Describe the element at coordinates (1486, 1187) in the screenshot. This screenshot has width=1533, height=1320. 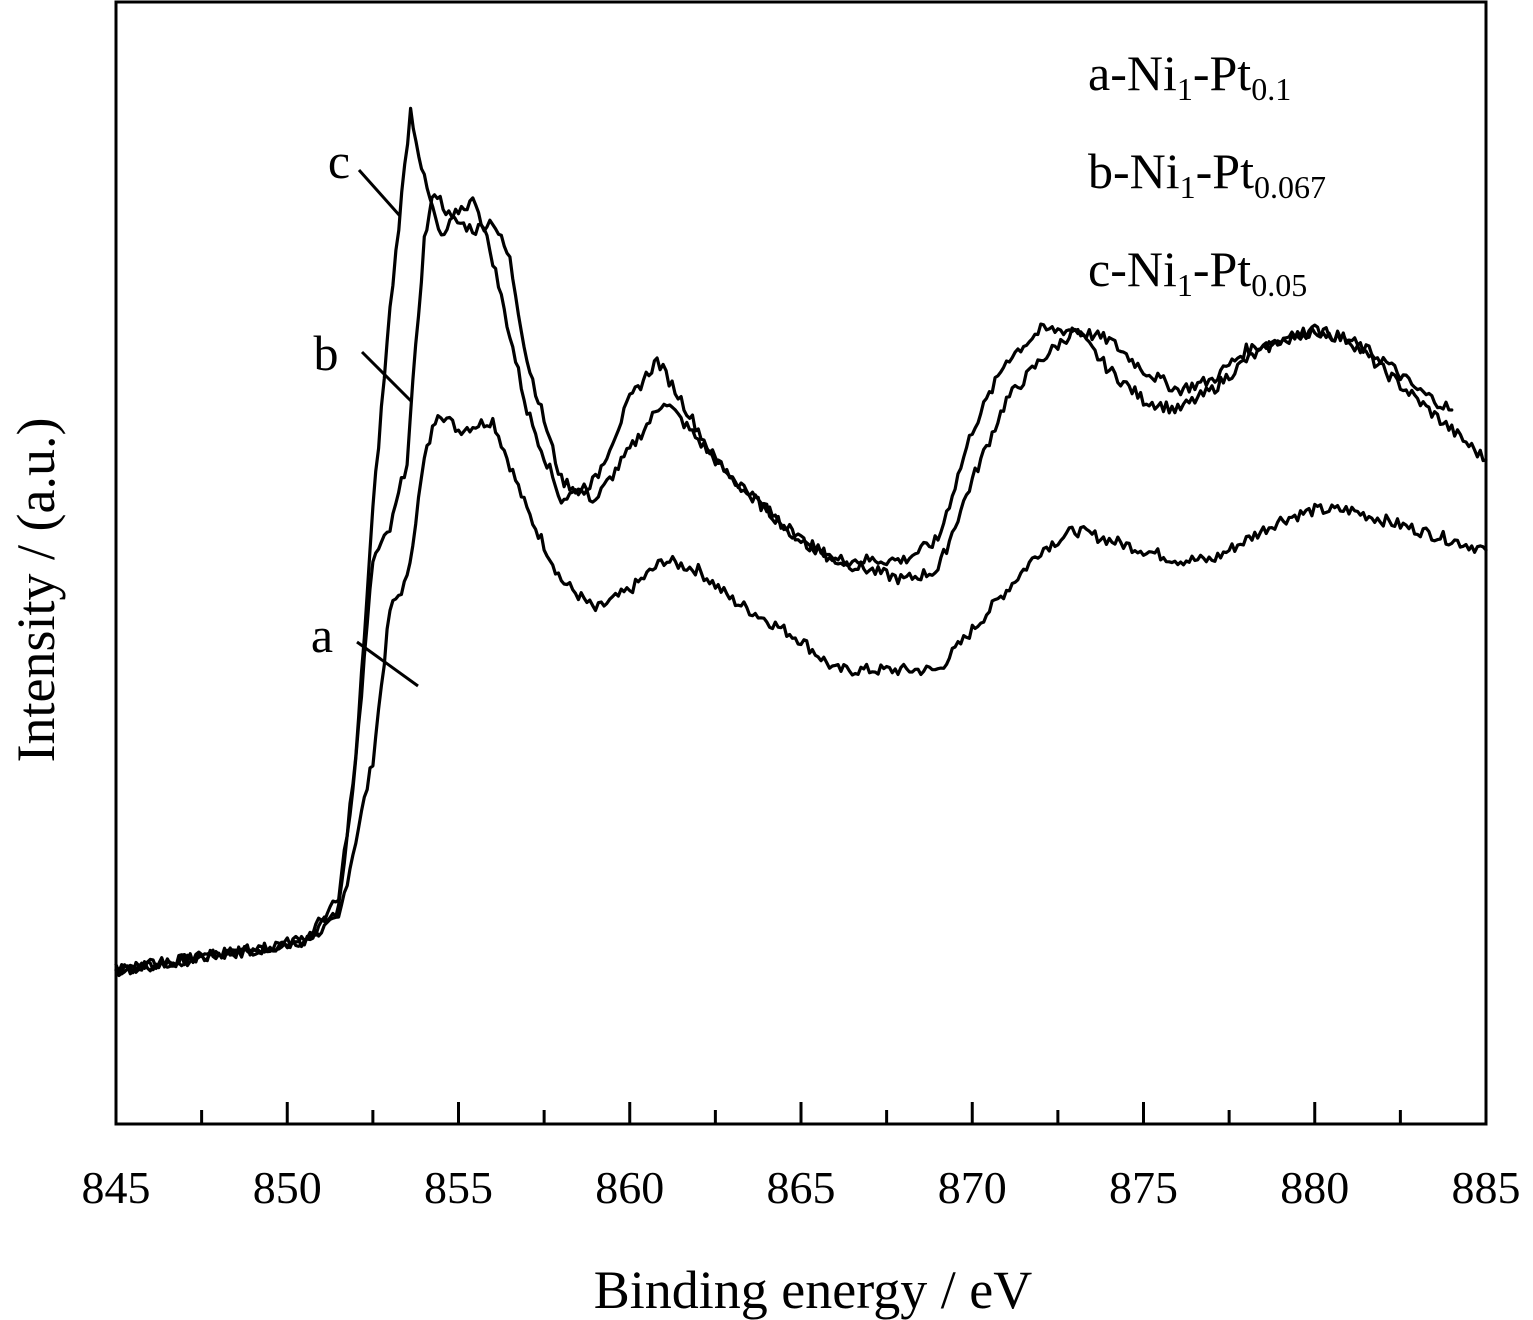
I see `x-tick-label: 885` at that location.